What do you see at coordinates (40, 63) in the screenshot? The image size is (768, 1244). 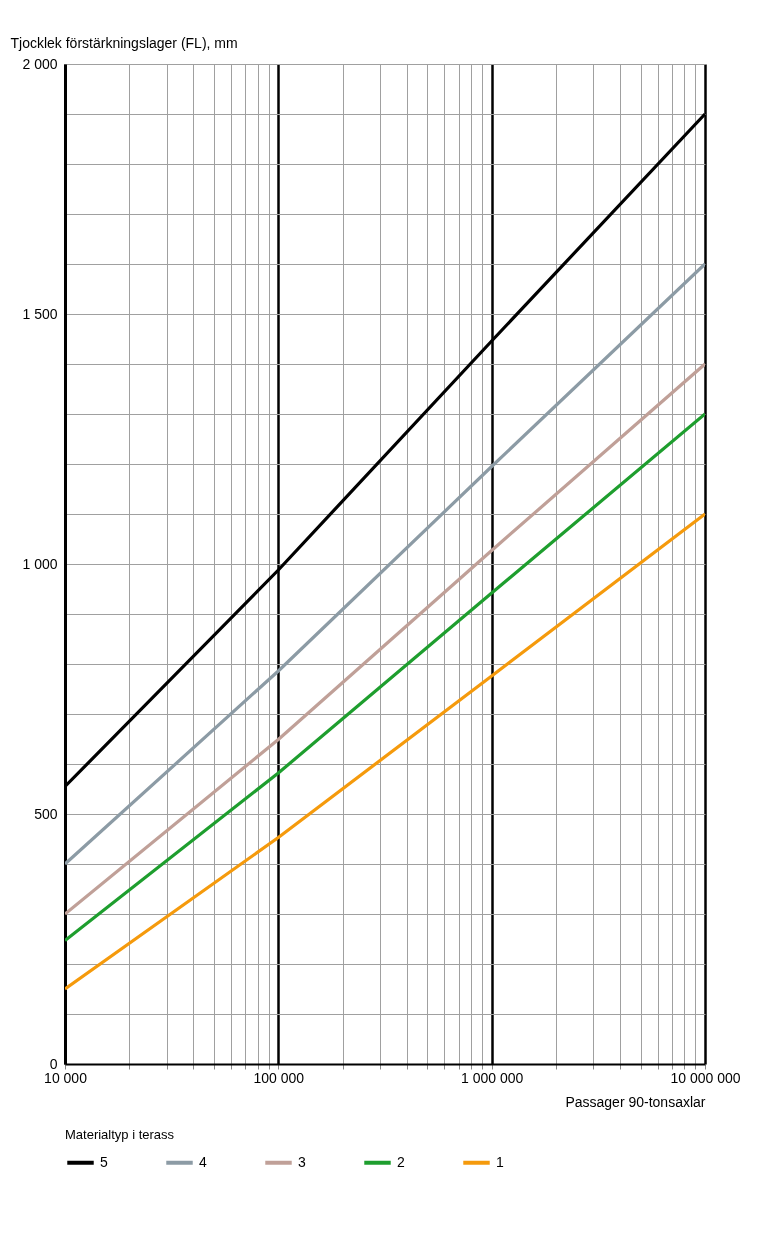 I see `y-tick-label: 2 000` at bounding box center [40, 63].